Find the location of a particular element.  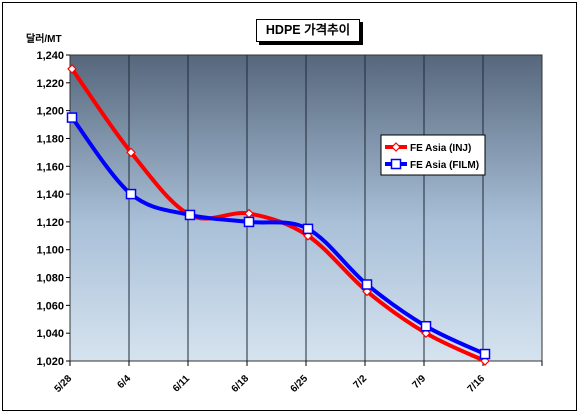

y-tick-label: 1,200 is located at coordinates (50, 112).